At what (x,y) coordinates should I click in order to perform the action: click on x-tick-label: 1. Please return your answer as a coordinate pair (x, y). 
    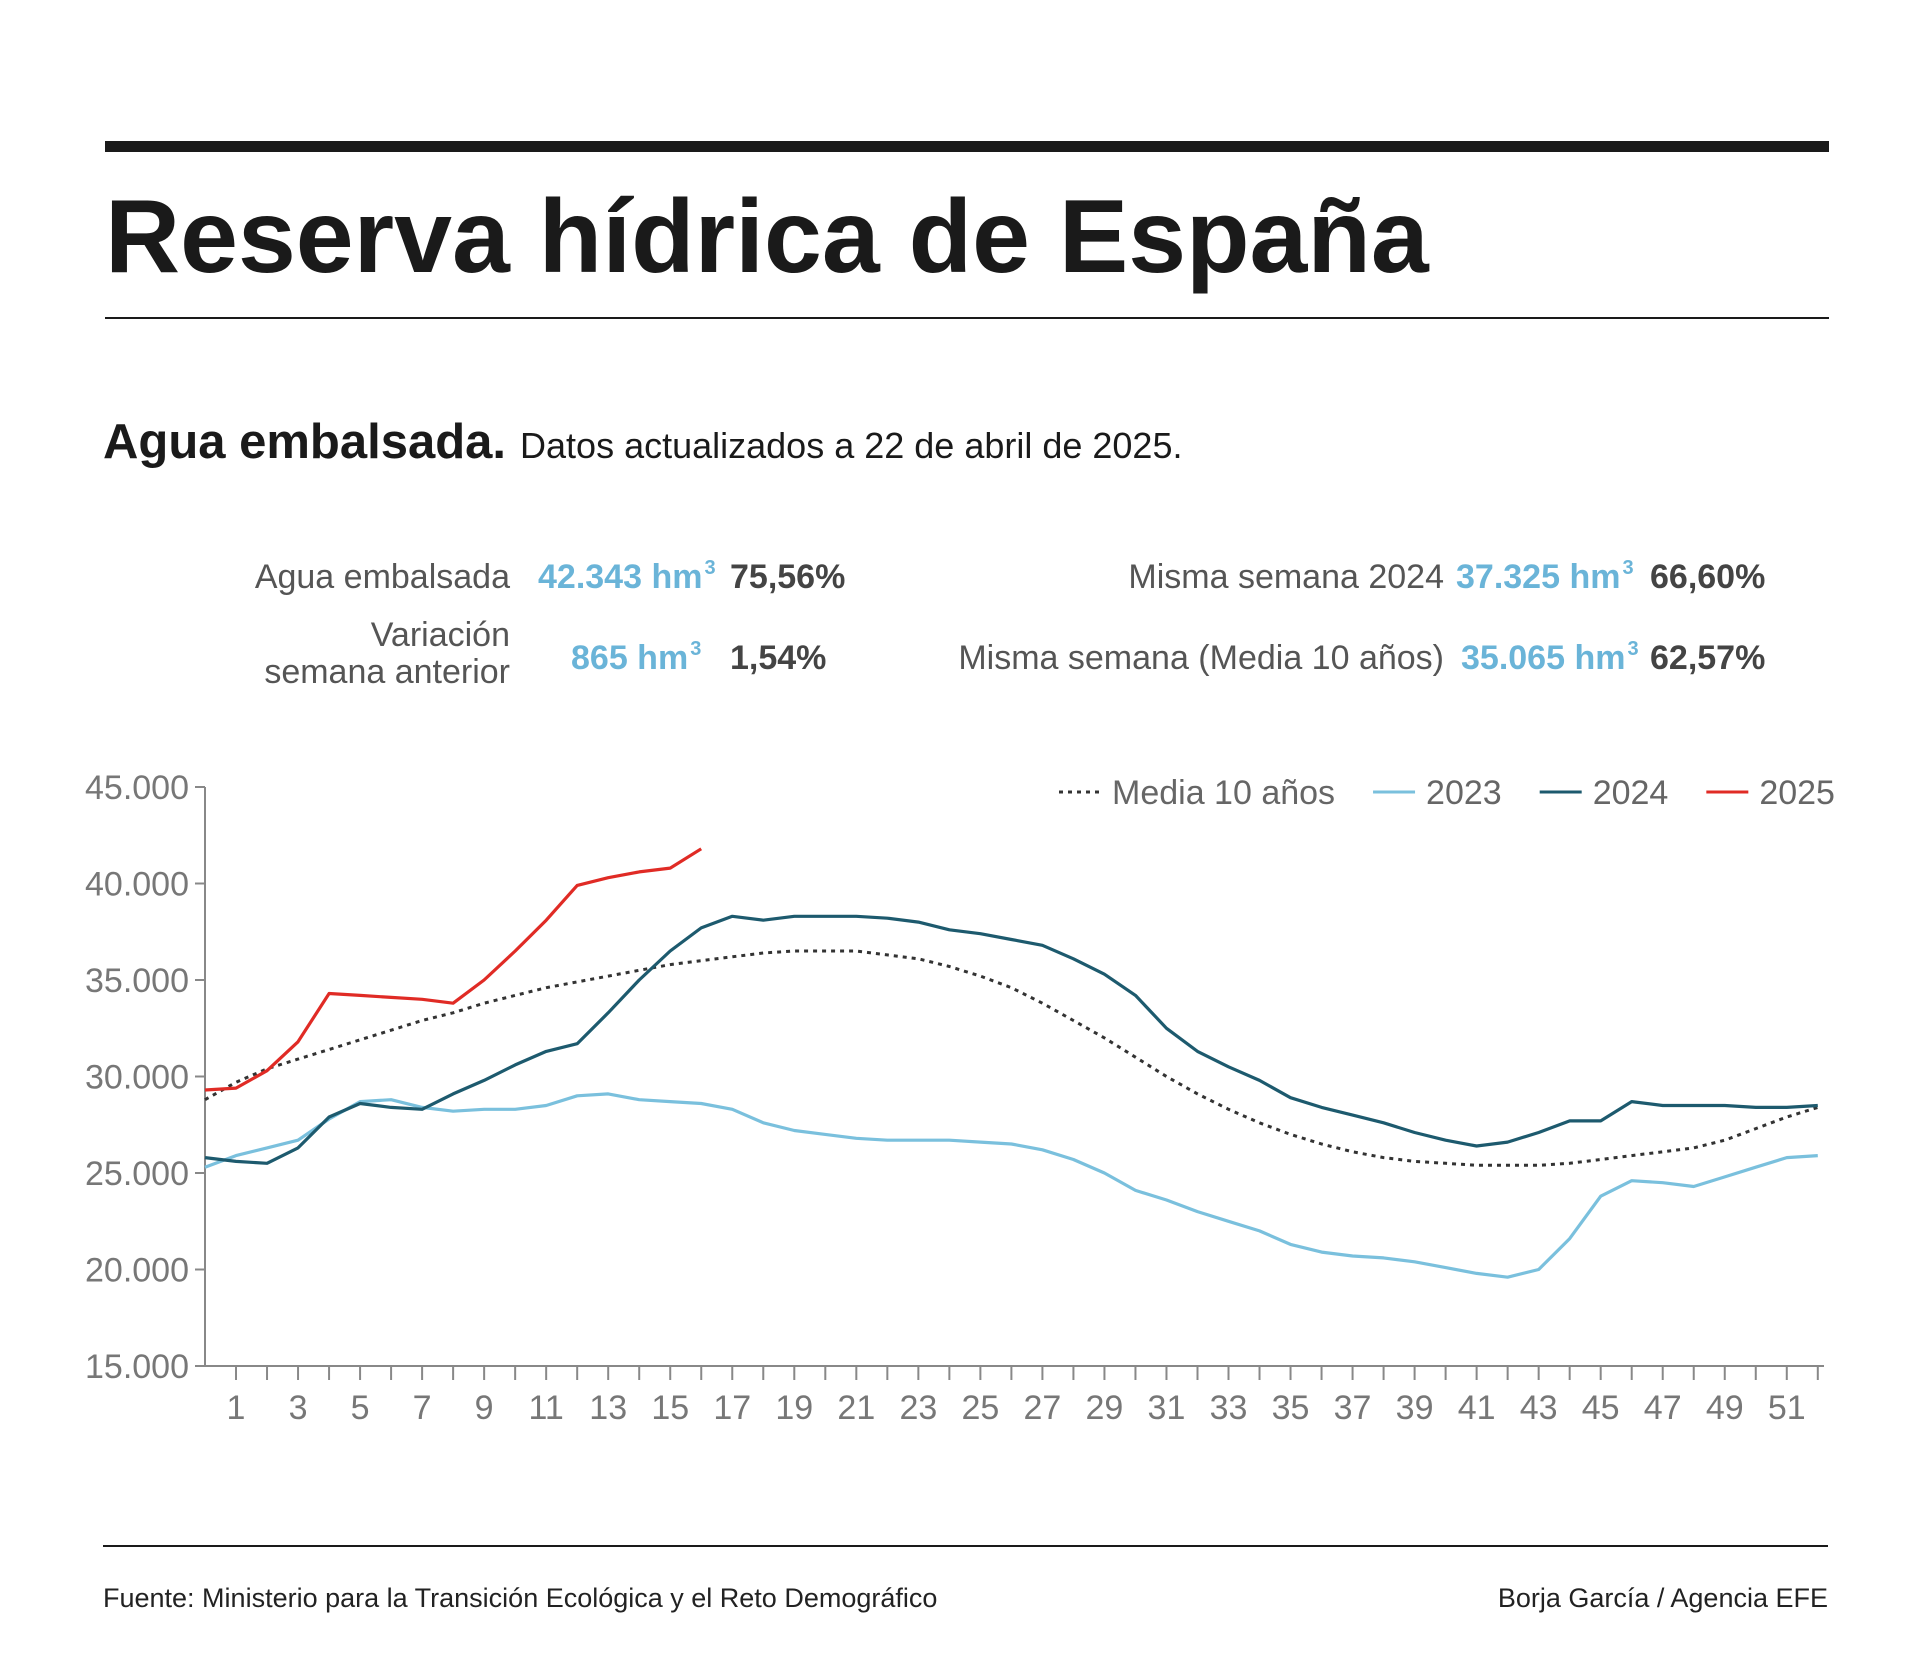
    Looking at the image, I should click on (236, 1408).